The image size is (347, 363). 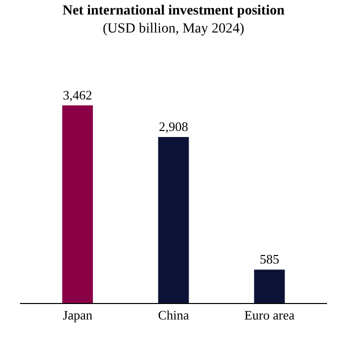 I want to click on x-tick-label: Euro area, so click(x=269, y=315).